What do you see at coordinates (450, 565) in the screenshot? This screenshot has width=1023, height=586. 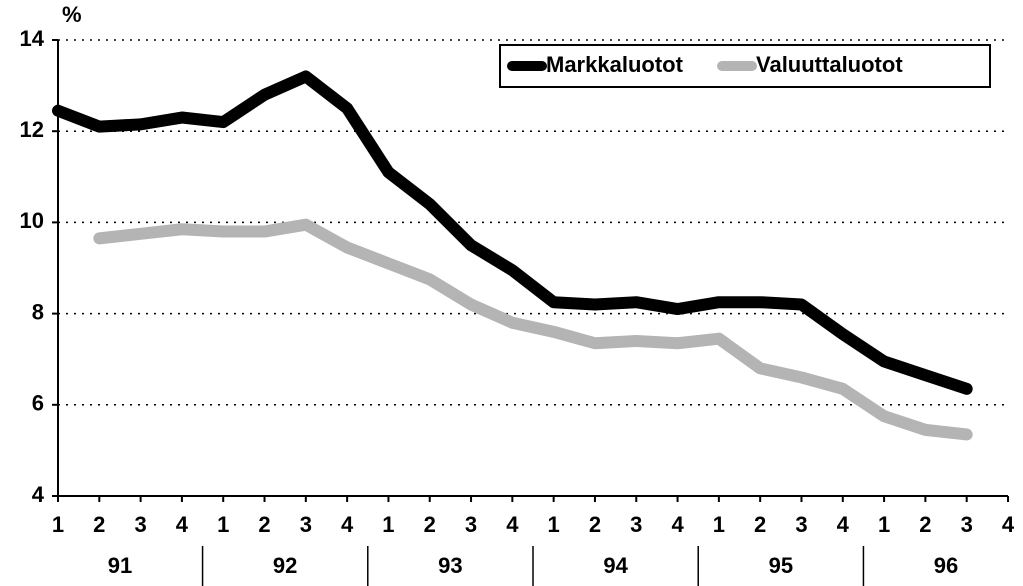 I see `year-label: 93` at bounding box center [450, 565].